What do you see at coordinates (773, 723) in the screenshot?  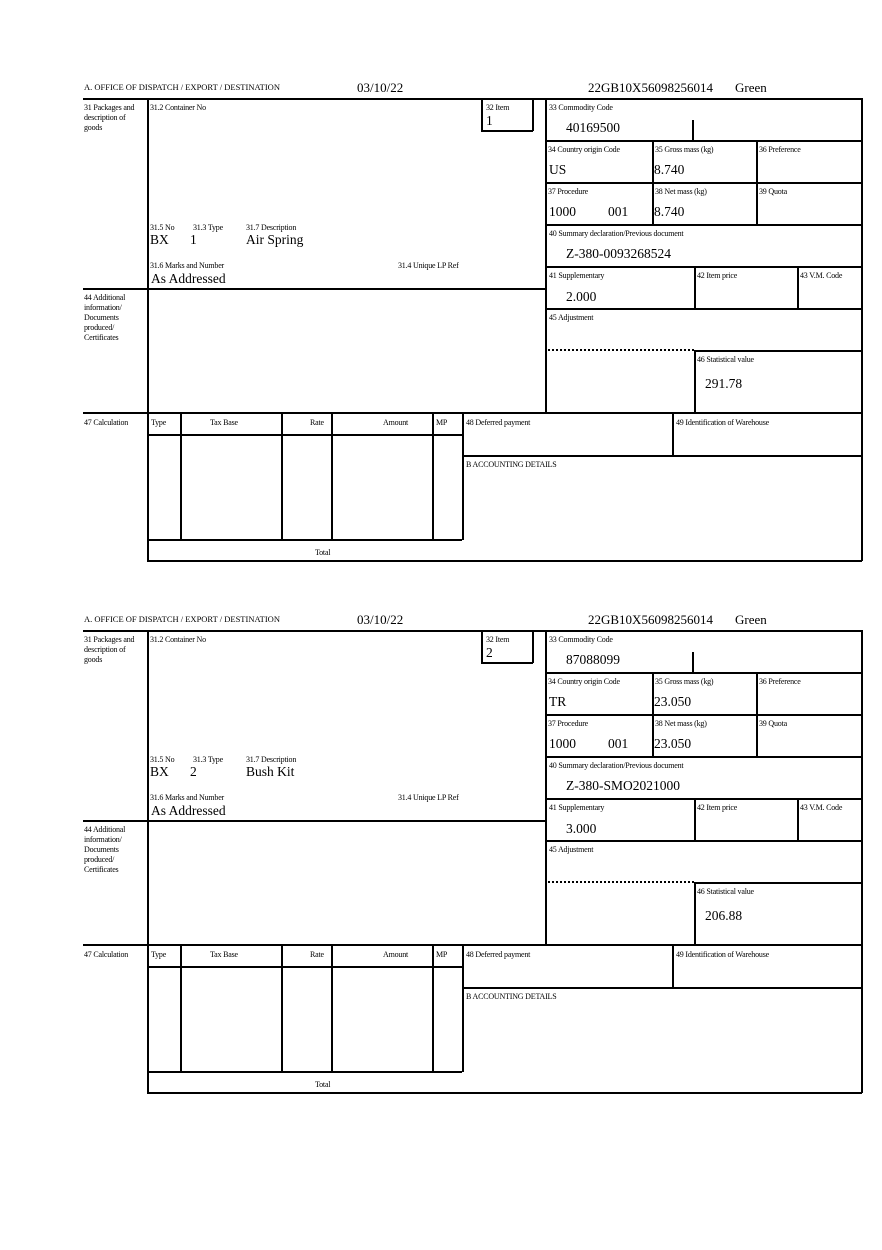 I see `quota-label: 39 Quota` at bounding box center [773, 723].